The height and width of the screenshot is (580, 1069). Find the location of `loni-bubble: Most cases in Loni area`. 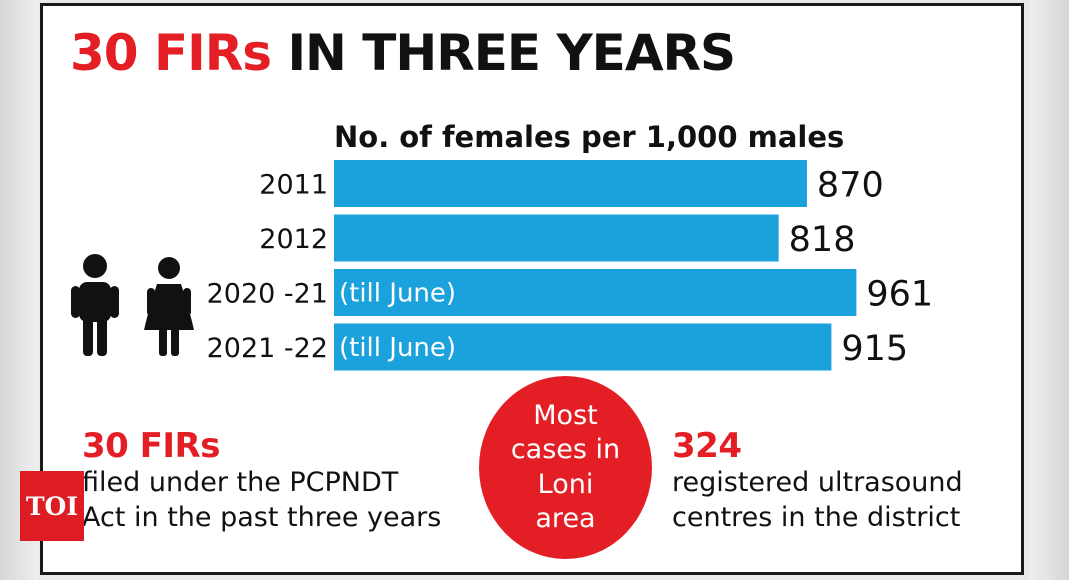

loni-bubble: Most cases in Loni area is located at coordinates (565, 467).